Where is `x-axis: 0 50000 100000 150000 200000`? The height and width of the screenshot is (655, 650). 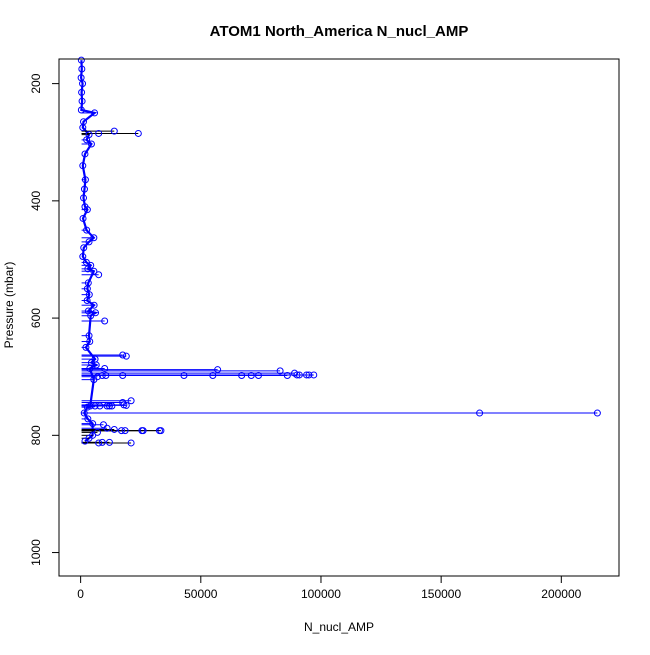
x-axis: 0 50000 100000 150000 200000 is located at coordinates (329, 588).